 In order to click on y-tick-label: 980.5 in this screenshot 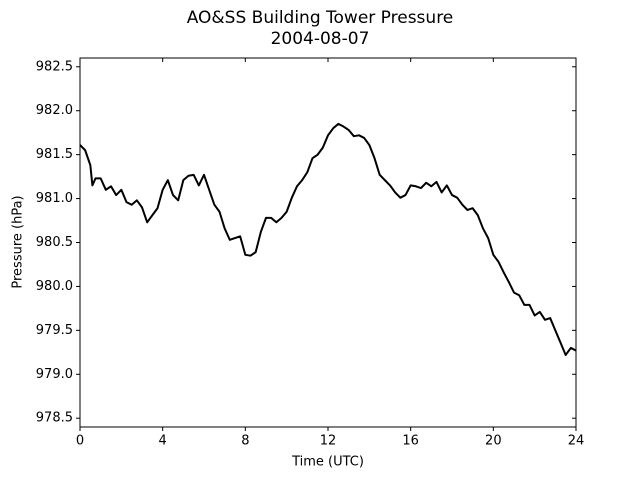, I will do `click(54, 242)`.